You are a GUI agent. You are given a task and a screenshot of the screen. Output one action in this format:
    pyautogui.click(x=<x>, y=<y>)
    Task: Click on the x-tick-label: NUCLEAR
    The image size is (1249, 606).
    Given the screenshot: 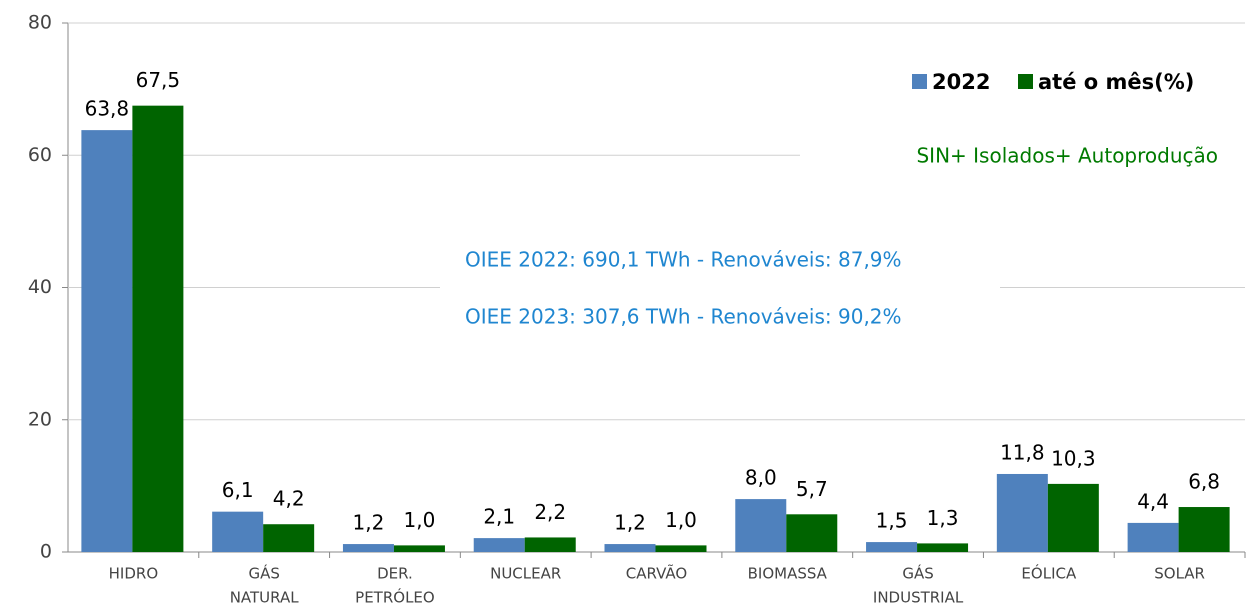 What is the action you would take?
    pyautogui.click(x=525, y=574)
    